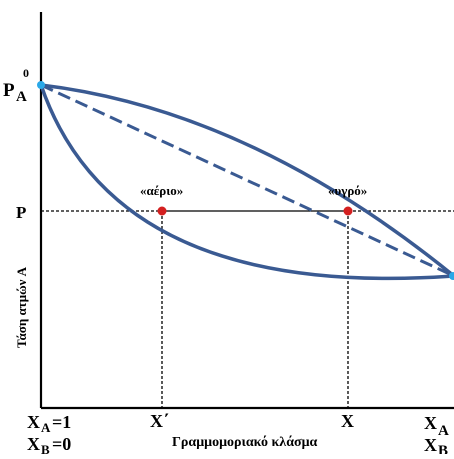 The image size is (454, 459). Describe the element at coordinates (21, 212) in the screenshot. I see `p-label: P` at that location.